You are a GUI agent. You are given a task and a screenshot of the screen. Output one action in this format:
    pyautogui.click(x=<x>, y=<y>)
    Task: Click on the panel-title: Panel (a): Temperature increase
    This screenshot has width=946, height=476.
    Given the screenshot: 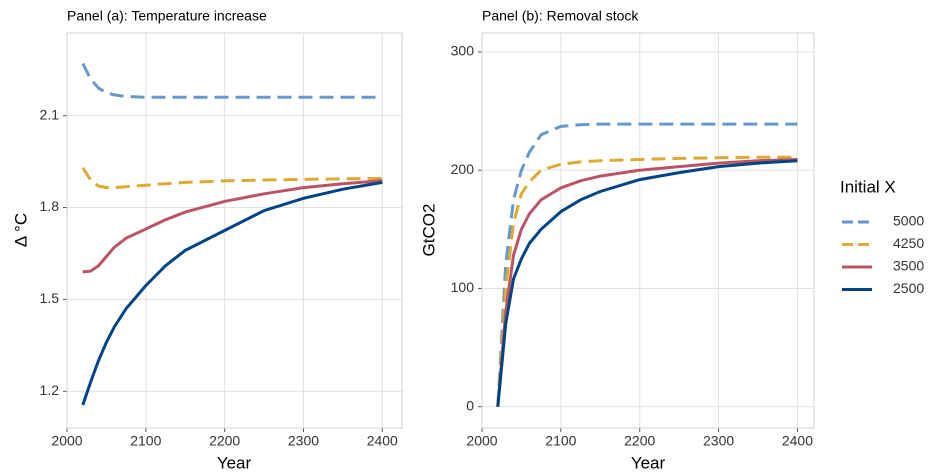 What is the action you would take?
    pyautogui.click(x=167, y=16)
    